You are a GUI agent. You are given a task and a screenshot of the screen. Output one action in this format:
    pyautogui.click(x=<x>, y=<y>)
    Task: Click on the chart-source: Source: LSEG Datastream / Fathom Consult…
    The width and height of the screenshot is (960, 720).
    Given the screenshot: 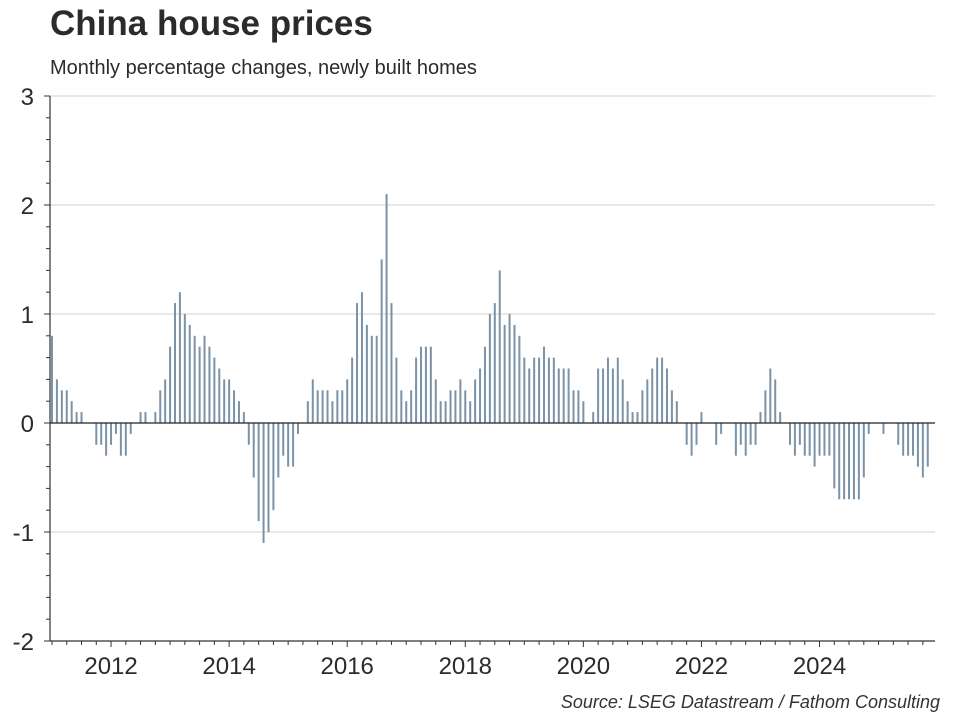 What is the action you would take?
    pyautogui.click(x=750, y=702)
    